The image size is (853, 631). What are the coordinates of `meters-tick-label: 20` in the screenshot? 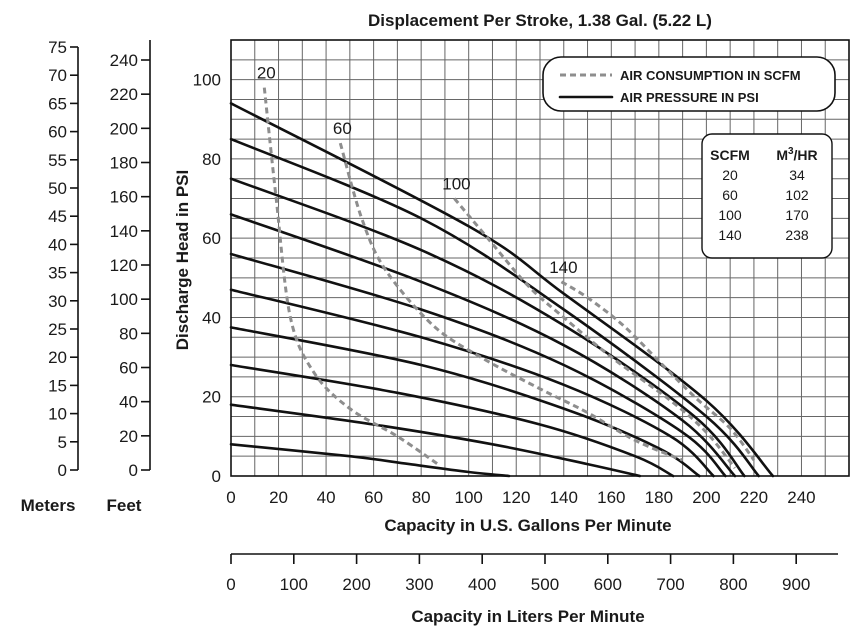 It's located at (57, 357).